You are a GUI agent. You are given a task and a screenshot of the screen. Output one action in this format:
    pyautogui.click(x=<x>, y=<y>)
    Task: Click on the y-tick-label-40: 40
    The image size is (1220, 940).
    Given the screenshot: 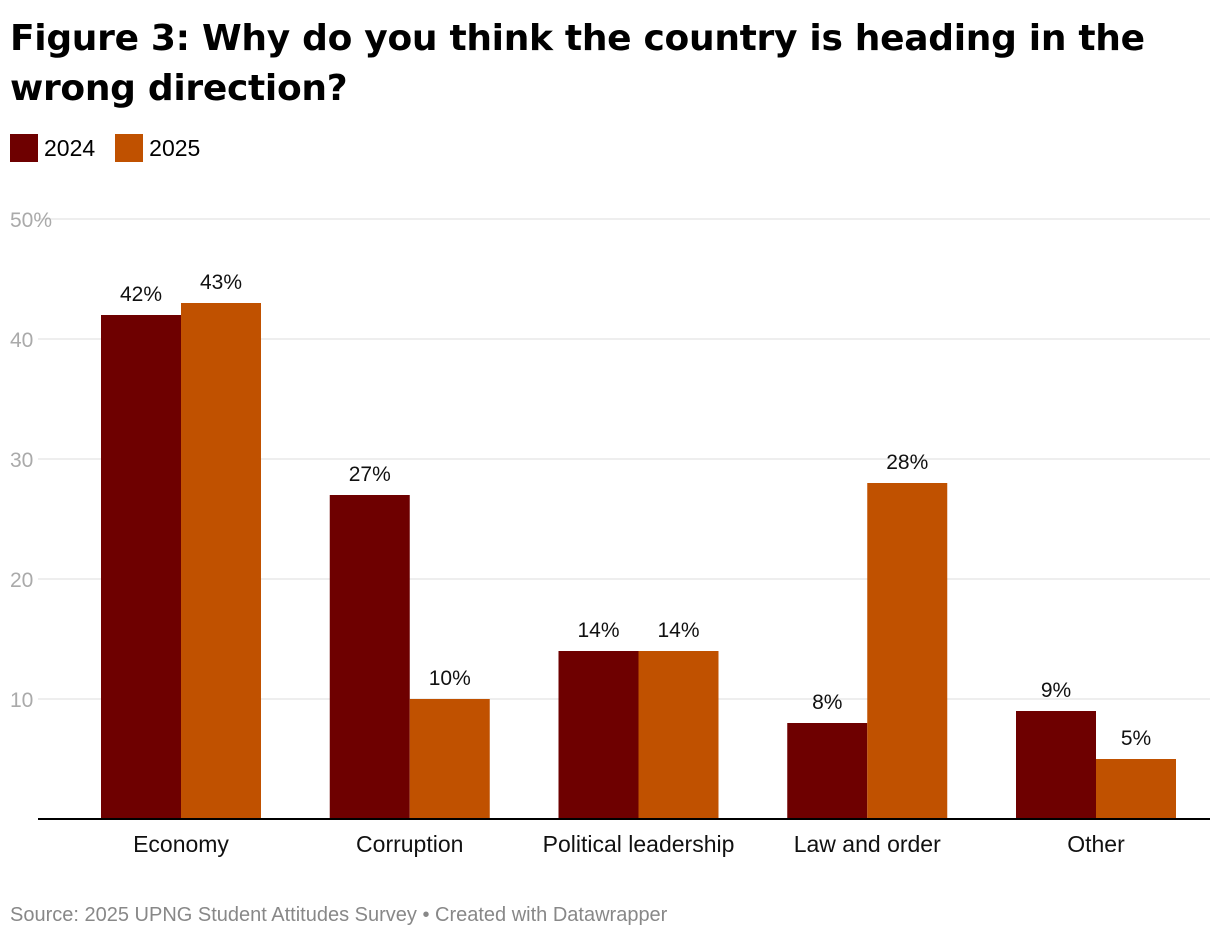 What is the action you would take?
    pyautogui.click(x=21, y=340)
    